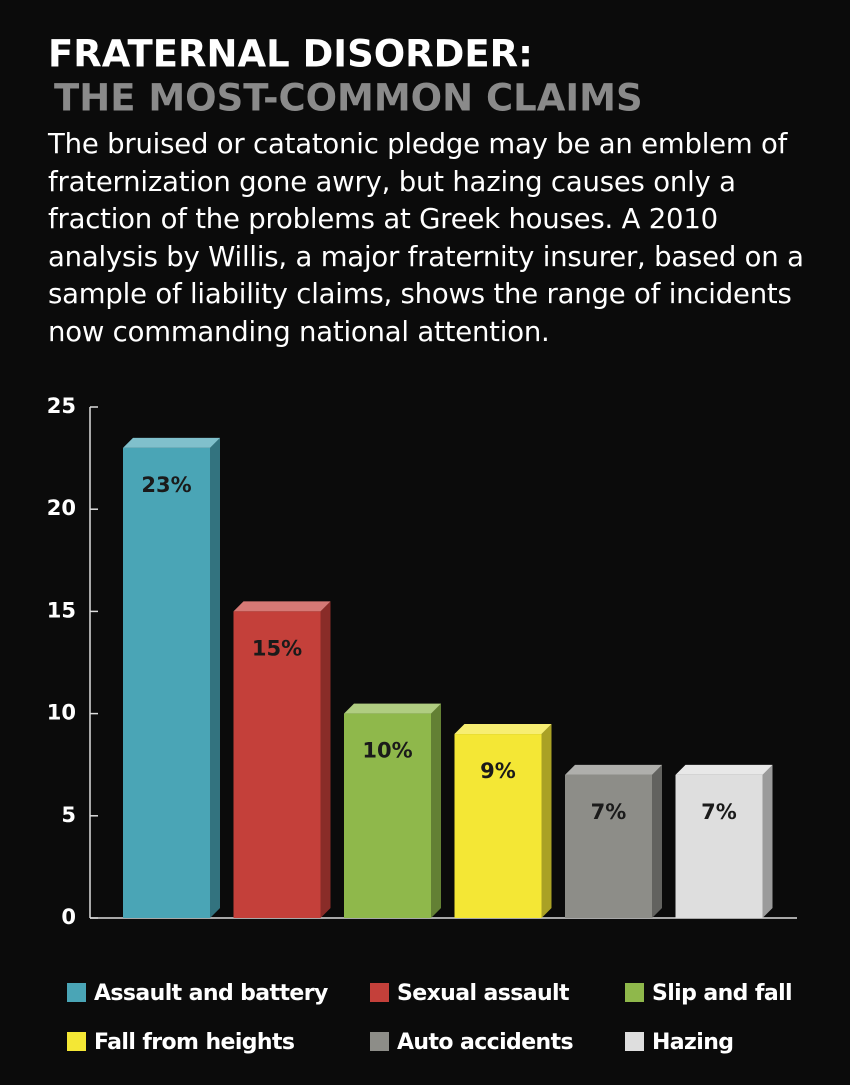  What do you see at coordinates (211, 993) in the screenshot?
I see `legend-label: Assault and battery` at bounding box center [211, 993].